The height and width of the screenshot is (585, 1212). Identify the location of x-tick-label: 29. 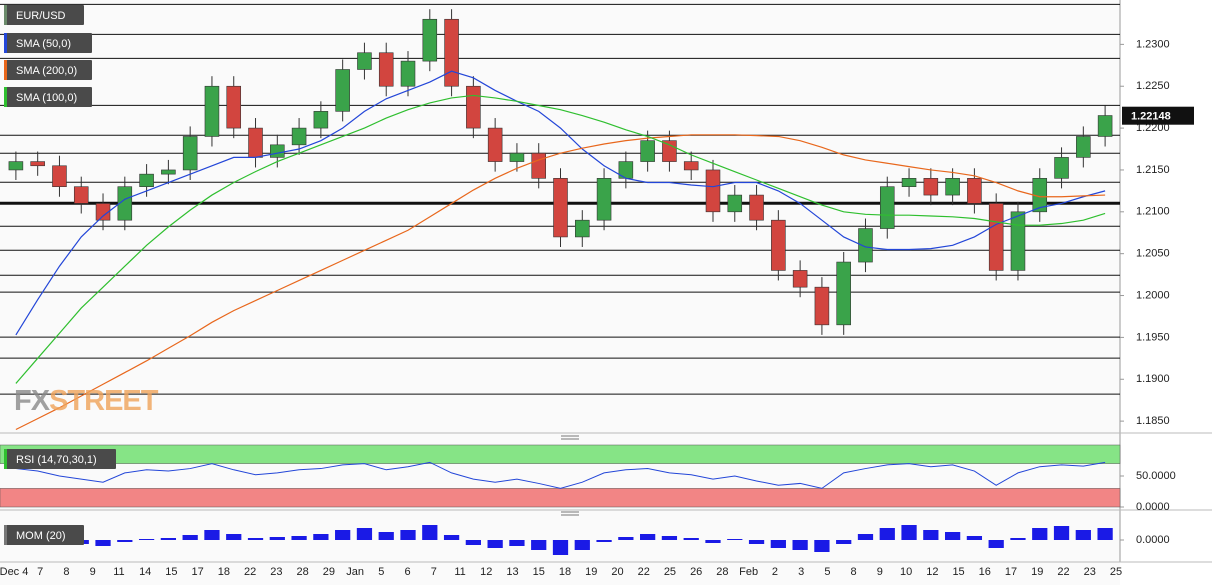
(329, 572).